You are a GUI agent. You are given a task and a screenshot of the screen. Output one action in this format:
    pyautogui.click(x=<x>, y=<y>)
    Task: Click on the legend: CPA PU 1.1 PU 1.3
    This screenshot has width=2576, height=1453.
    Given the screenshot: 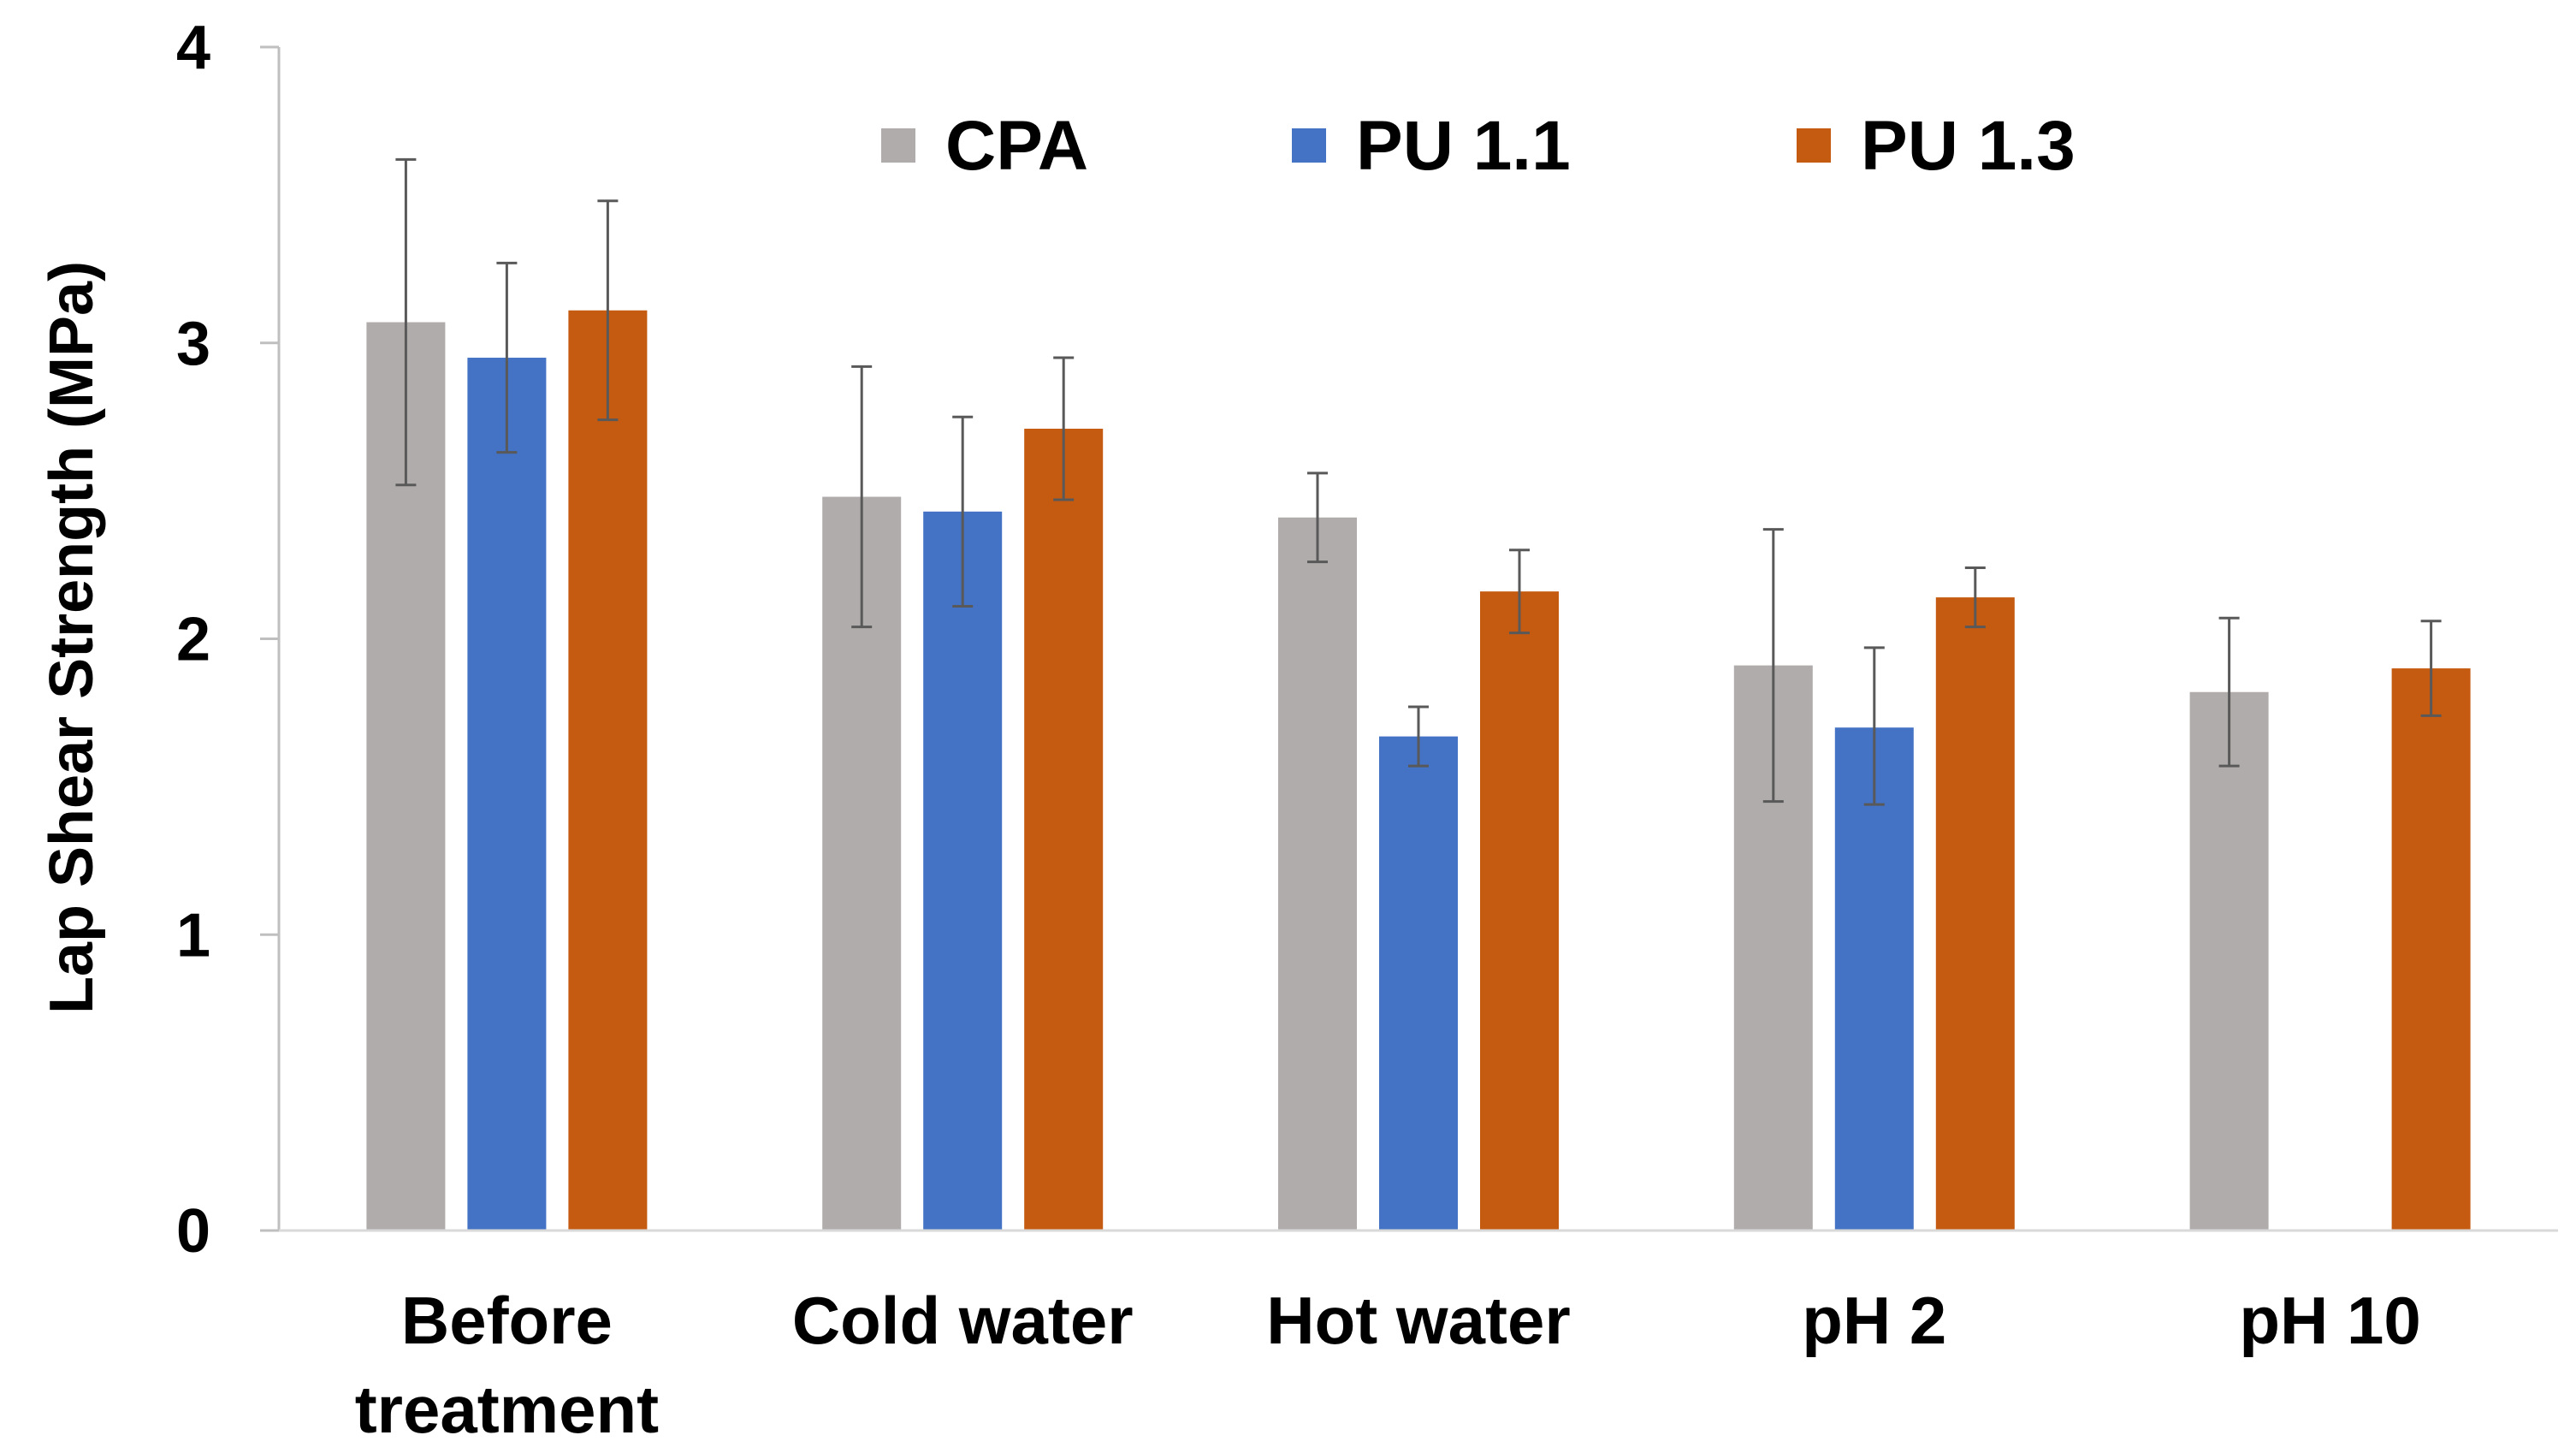 What is the action you would take?
    pyautogui.click(x=1478, y=146)
    